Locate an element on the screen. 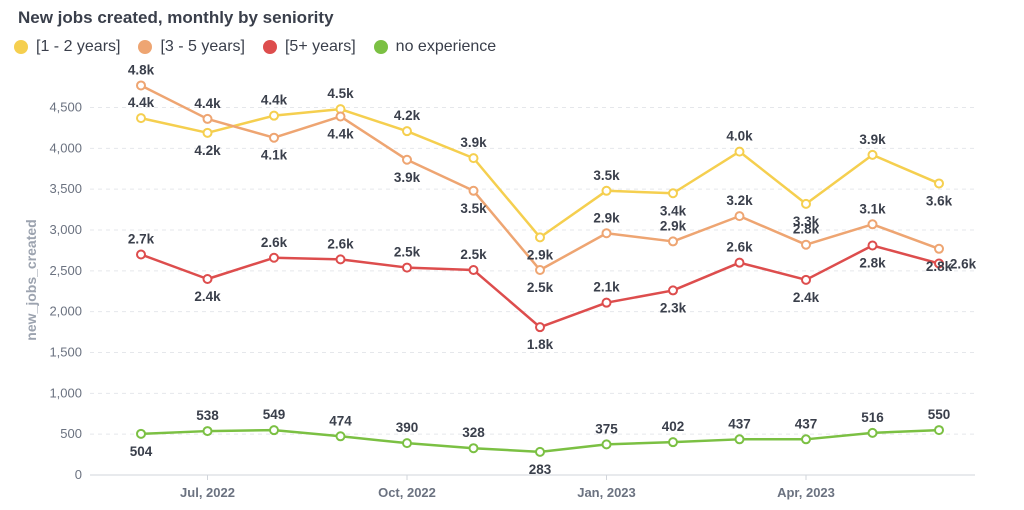  data-label: 3.5k is located at coordinates (473, 208).